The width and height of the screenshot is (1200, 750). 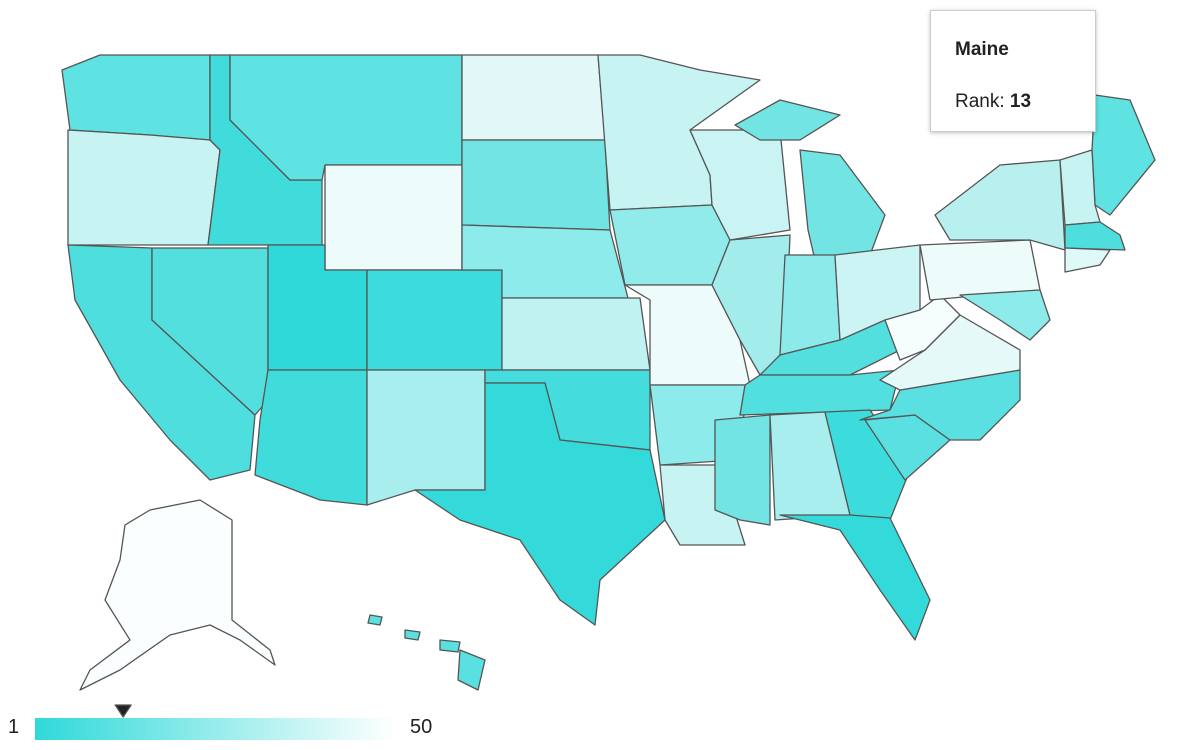 What do you see at coordinates (215, 729) in the screenshot?
I see `legend-bar` at bounding box center [215, 729].